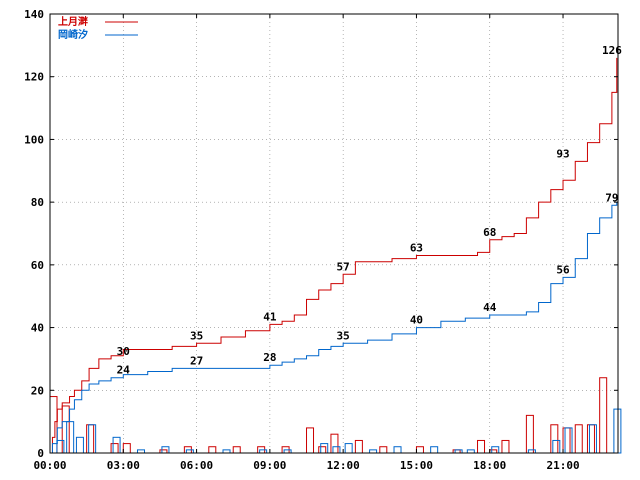 Image resolution: width=640 pixels, height=480 pixels. I want to click on data-label-red-7: 126, so click(612, 50).